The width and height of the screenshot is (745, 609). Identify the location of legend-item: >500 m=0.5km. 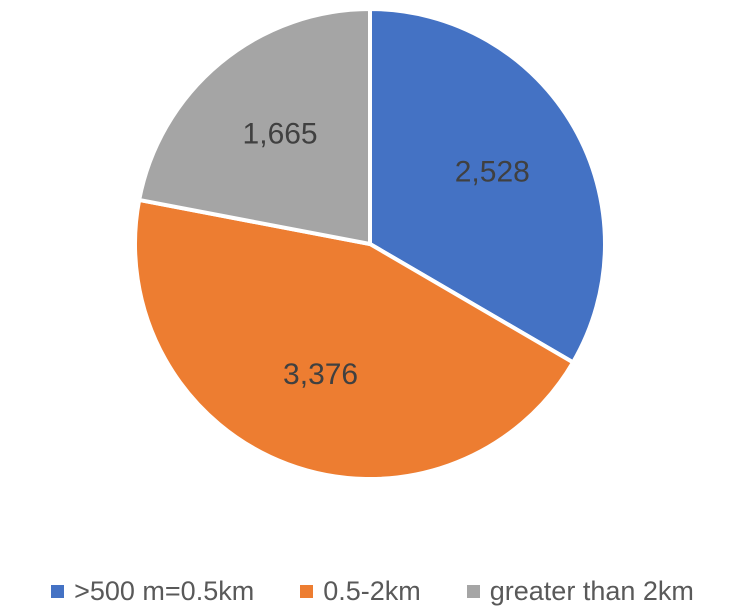
(152, 591).